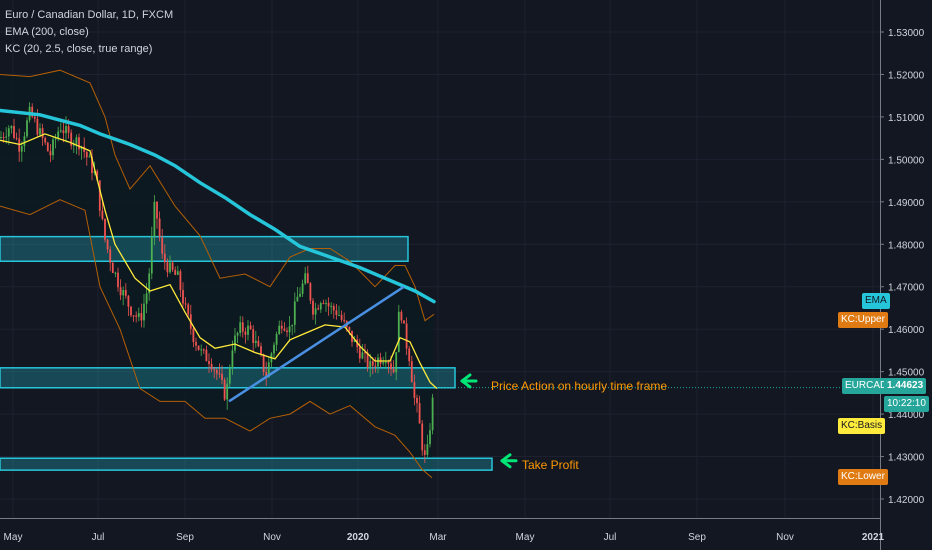  I want to click on take-profit-note: Take Profit, so click(550, 465).